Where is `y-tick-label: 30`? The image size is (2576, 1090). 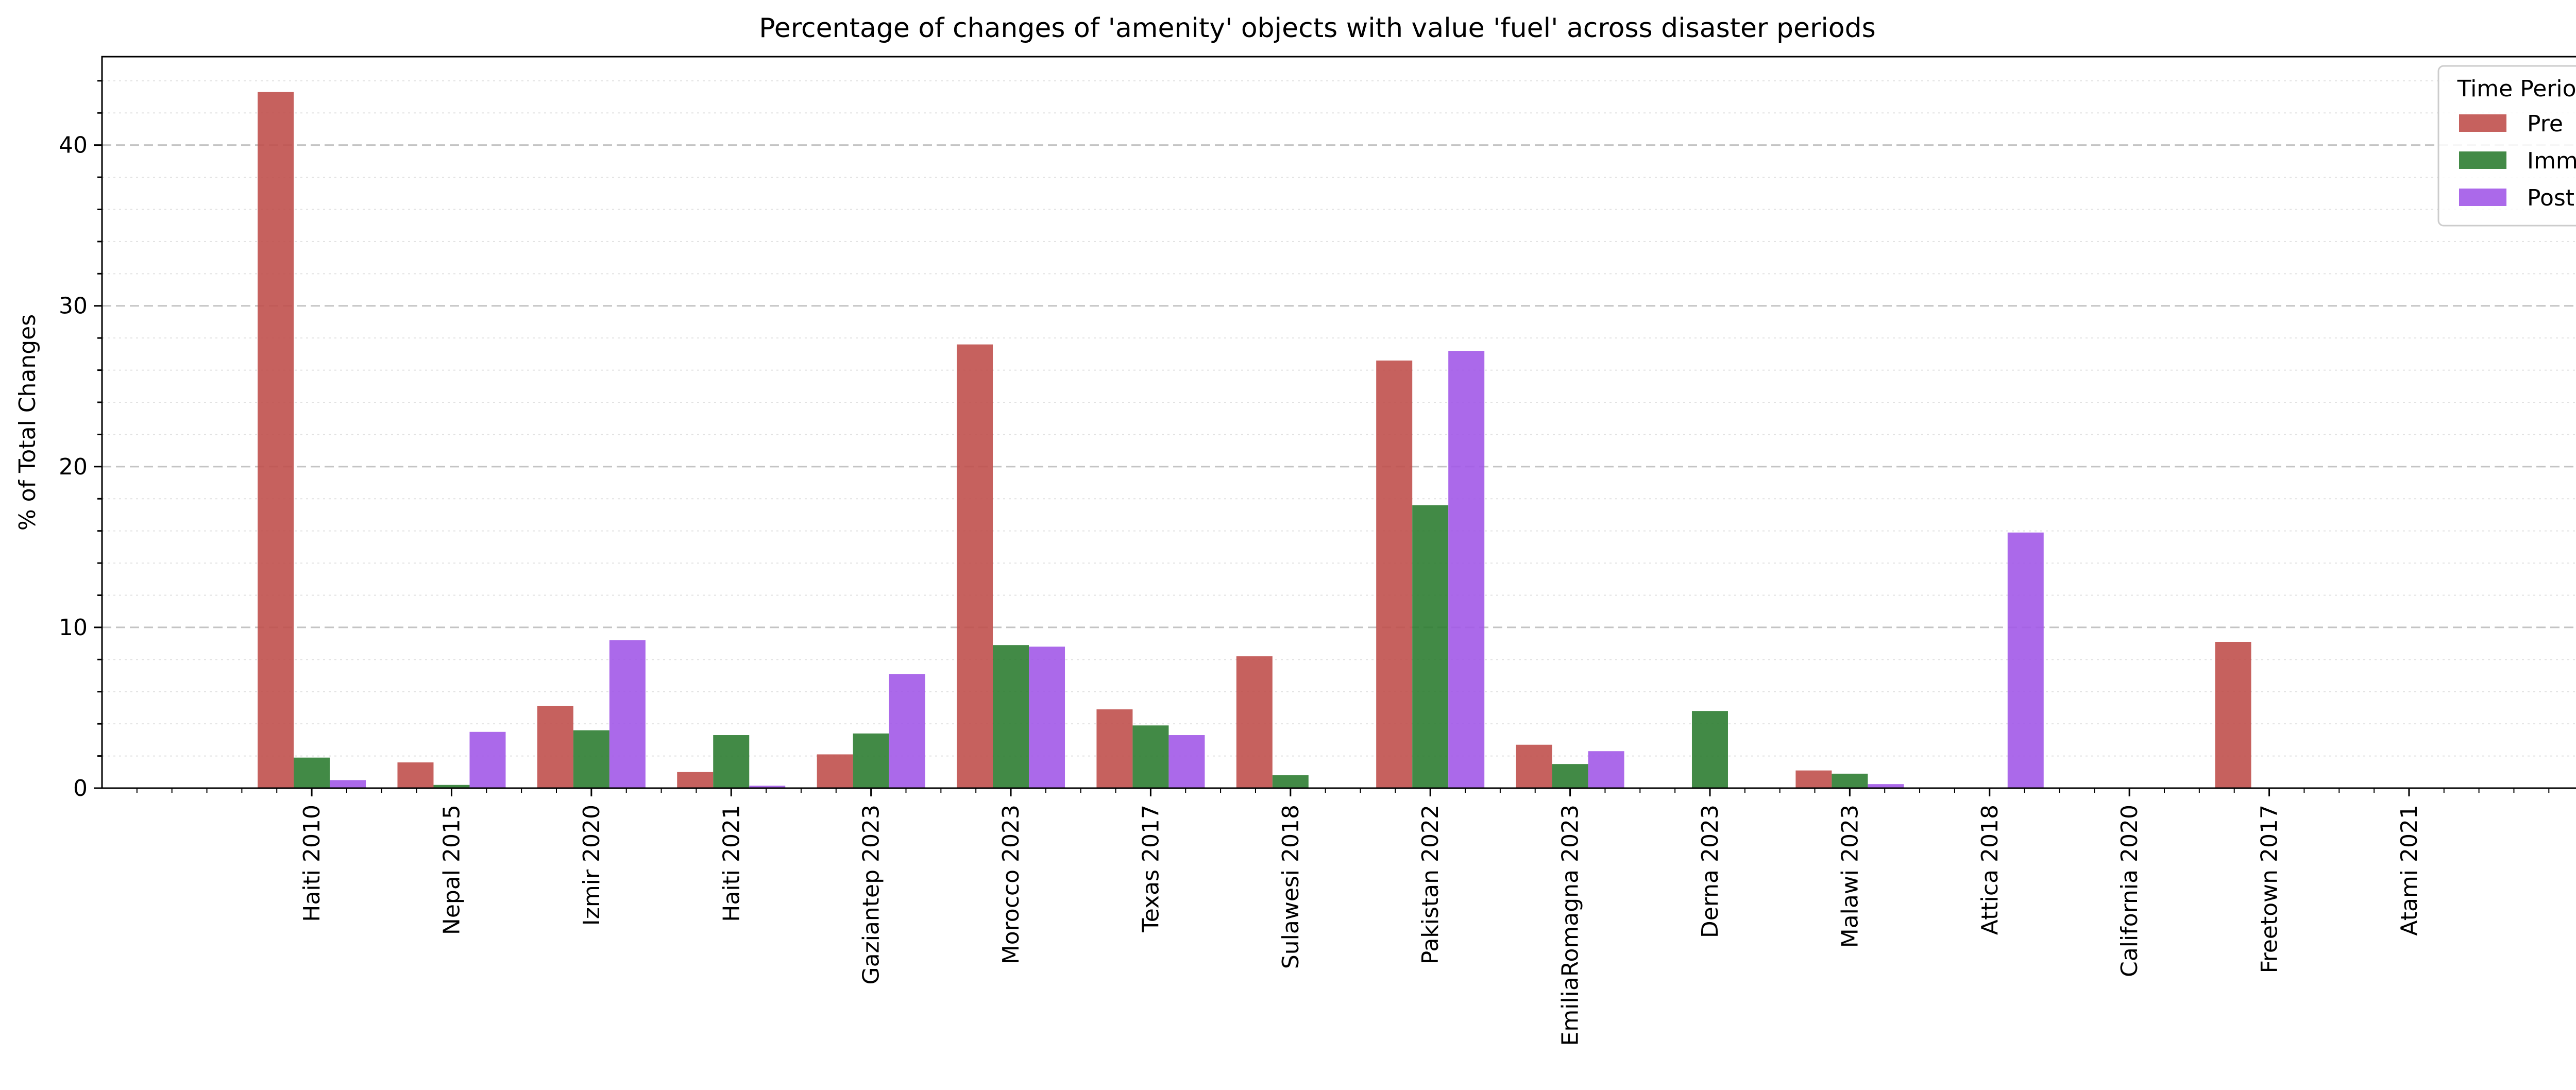 y-tick-label: 30 is located at coordinates (73, 306).